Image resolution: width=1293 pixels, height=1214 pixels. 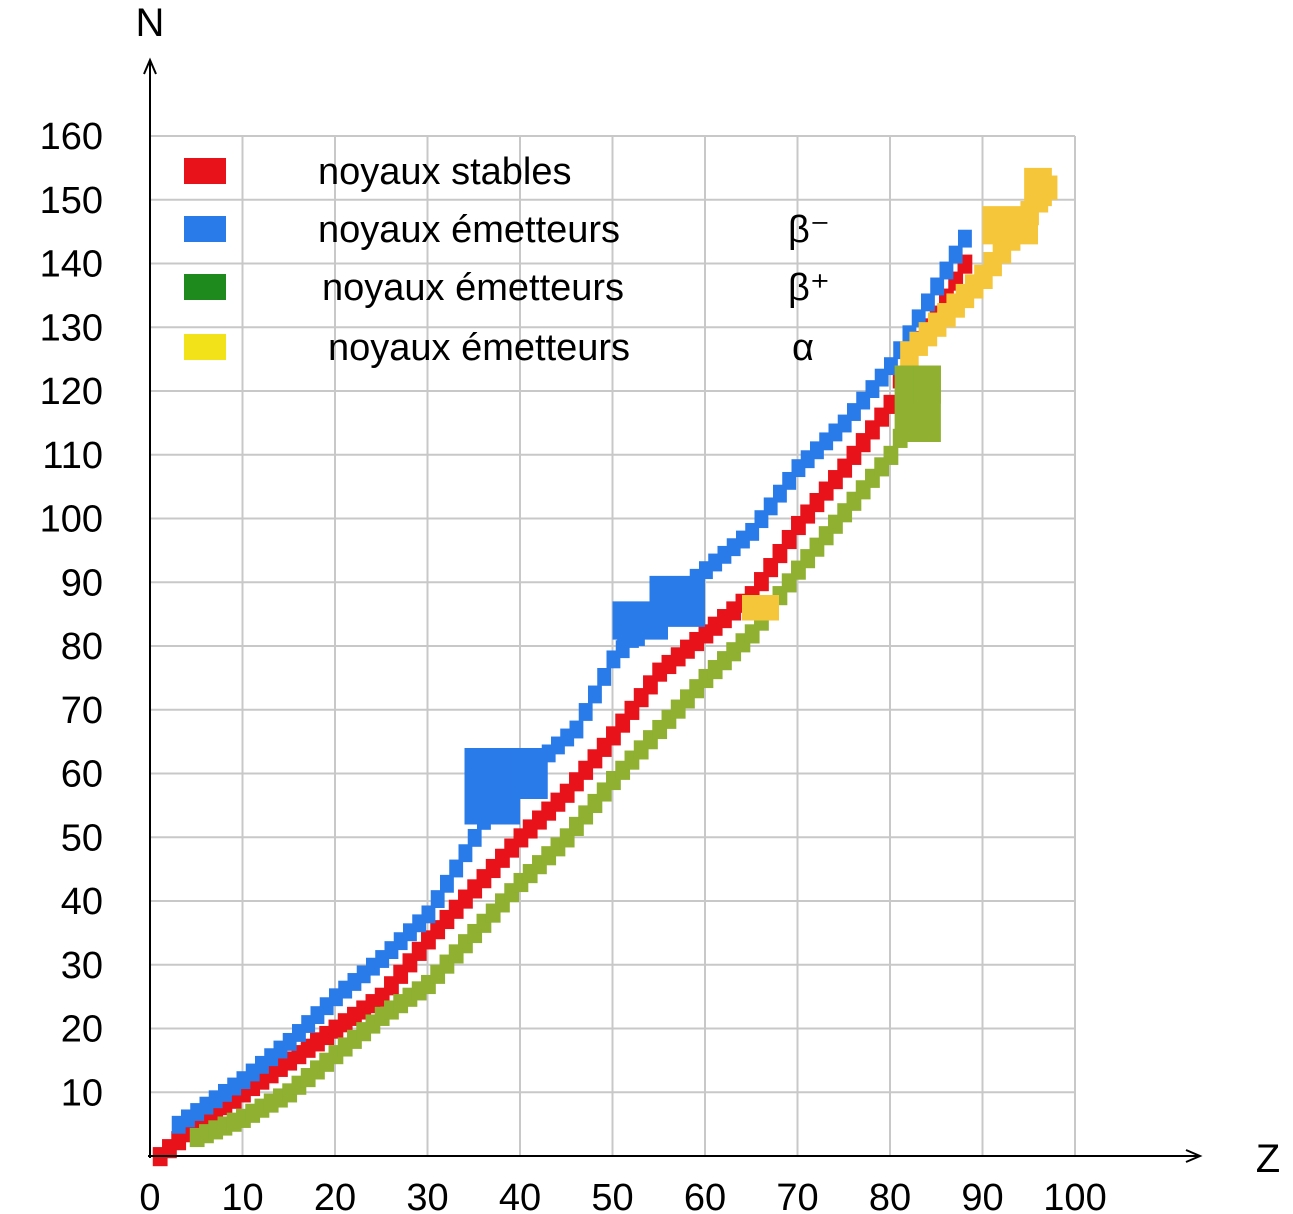 I want to click on legend-label-beta_minus: noyaux émetteurs, so click(x=469, y=230).